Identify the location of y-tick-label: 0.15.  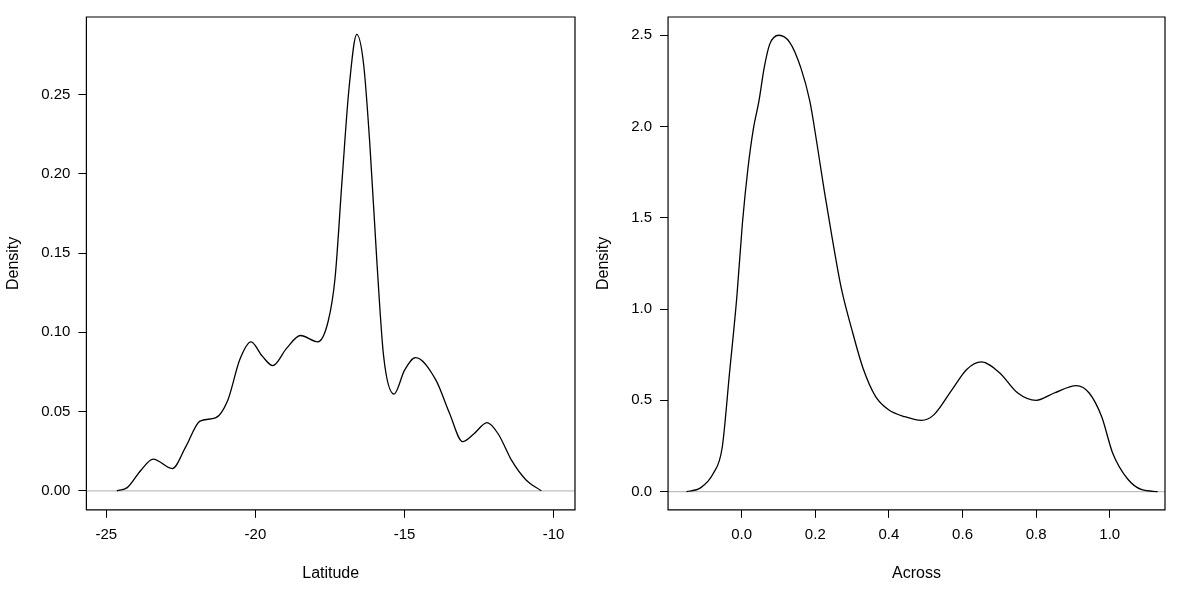
(56, 252).